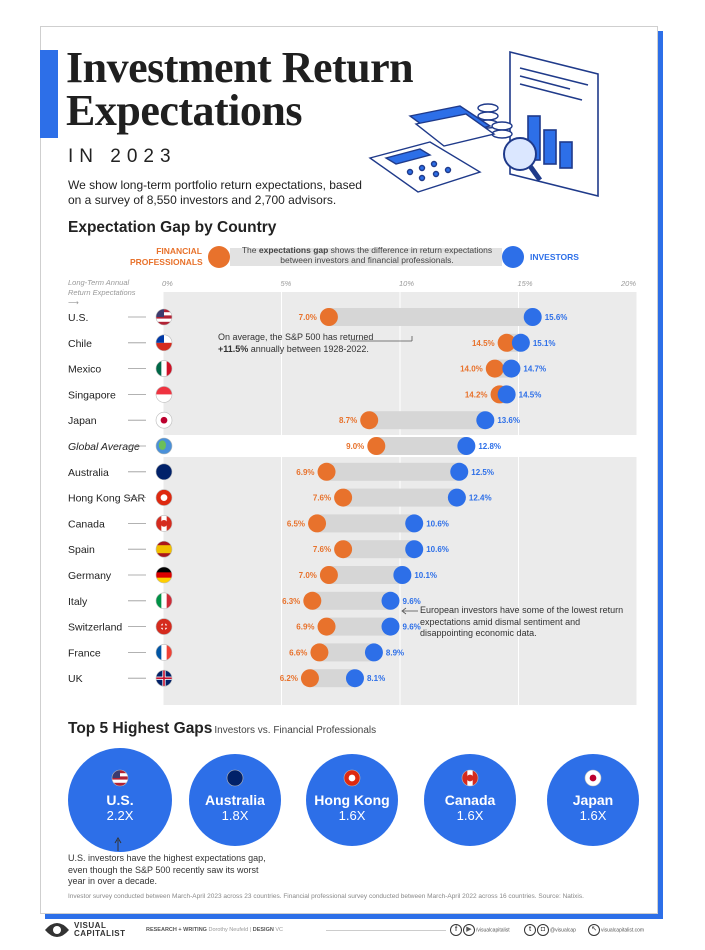 The image size is (705, 950). I want to click on professionals-value-label: 7.0%, so click(308, 575).